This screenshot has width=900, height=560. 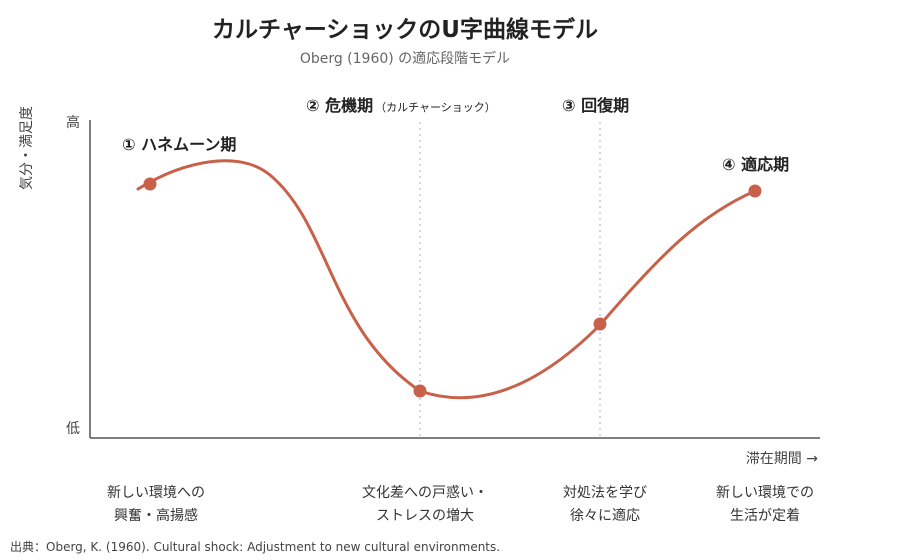 What do you see at coordinates (156, 505) in the screenshot?
I see `stage-desc-honeymoon: 新しい環境への 興奮・高揚感` at bounding box center [156, 505].